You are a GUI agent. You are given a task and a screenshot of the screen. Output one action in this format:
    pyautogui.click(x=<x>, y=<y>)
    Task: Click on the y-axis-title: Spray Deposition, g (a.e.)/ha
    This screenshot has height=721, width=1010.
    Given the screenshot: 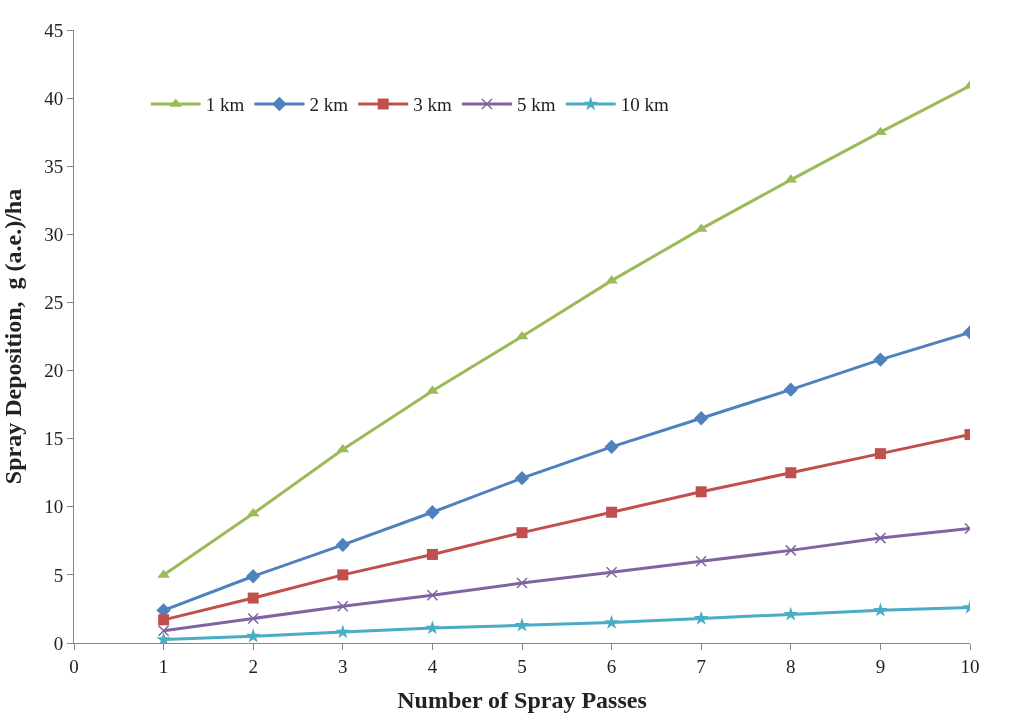 What is the action you would take?
    pyautogui.click(x=13, y=336)
    